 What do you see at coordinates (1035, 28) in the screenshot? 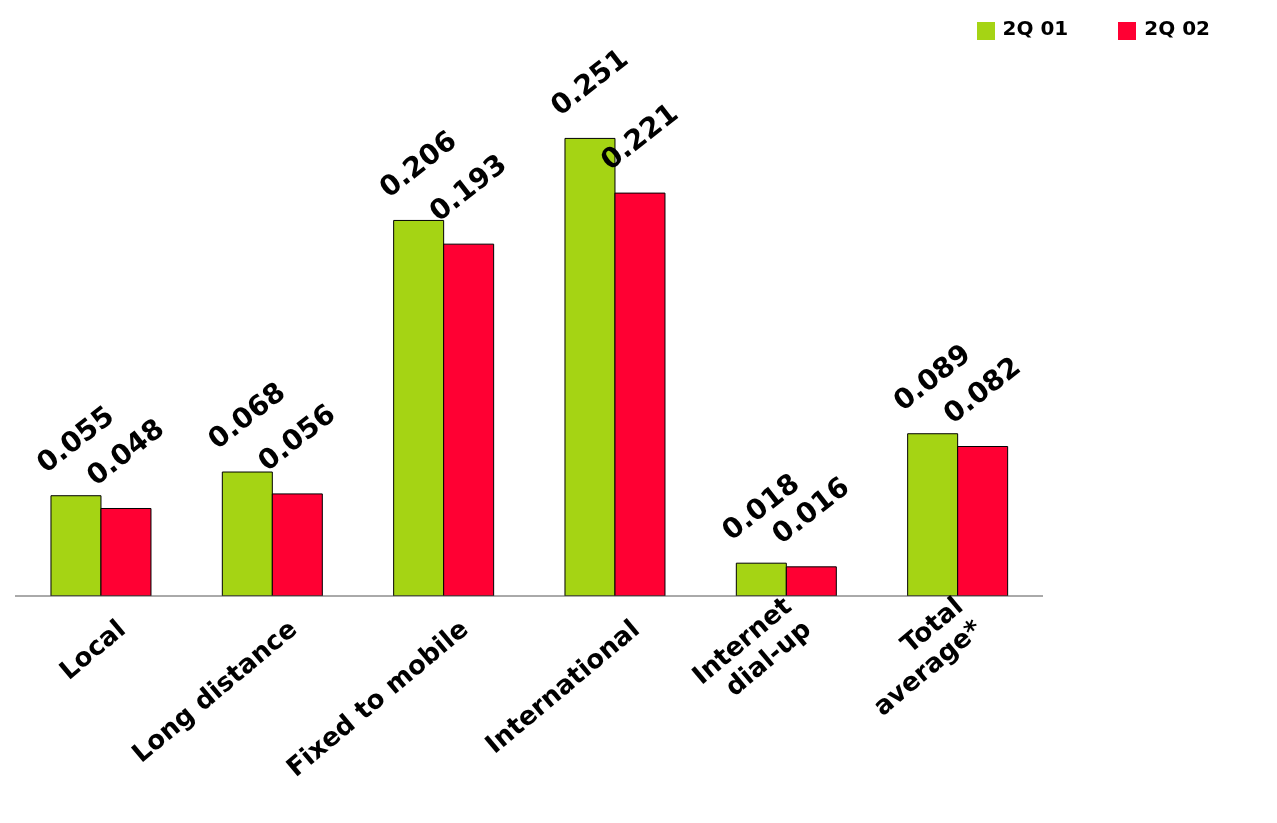
I see `legend-label: 2Q 01` at bounding box center [1035, 28].